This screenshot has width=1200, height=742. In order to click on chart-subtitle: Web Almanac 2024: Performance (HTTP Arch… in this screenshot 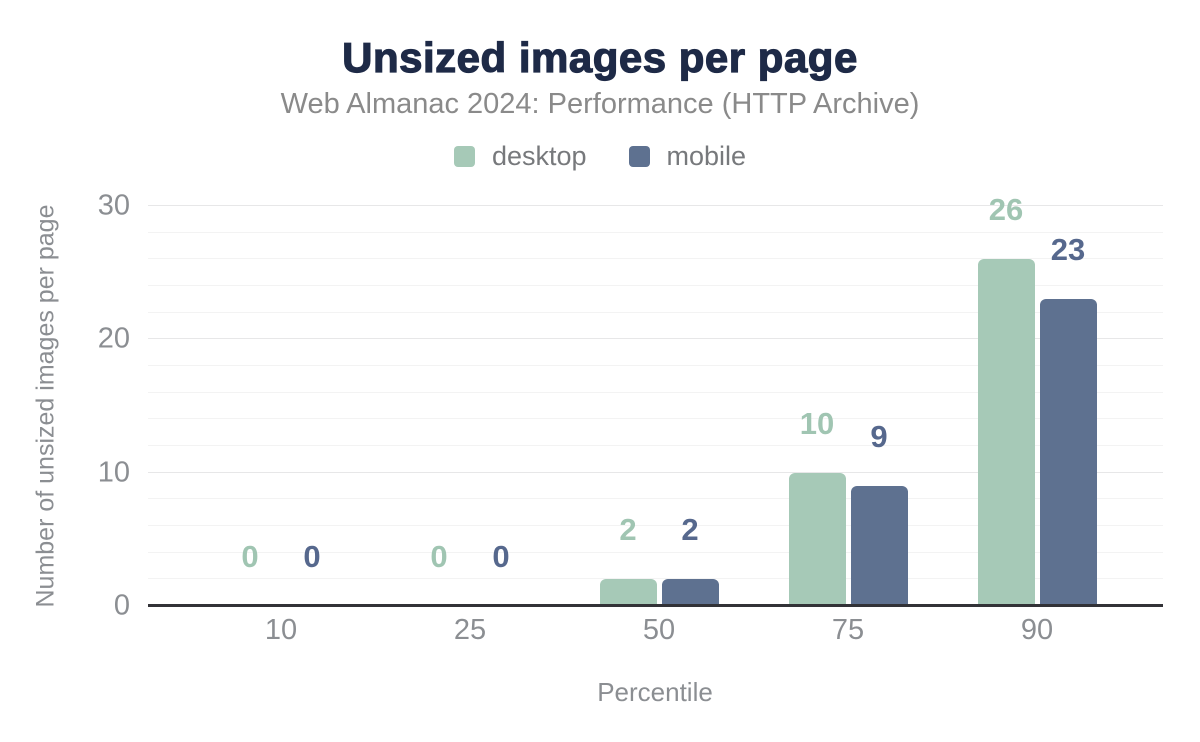, I will do `click(600, 104)`.